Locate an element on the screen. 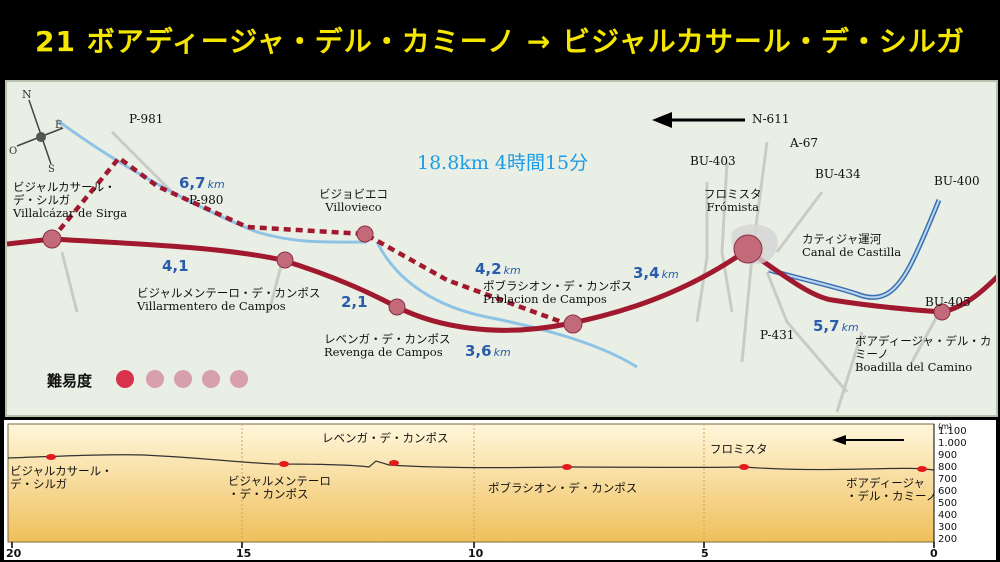 The height and width of the screenshot is (562, 1000). distance-label: 3,6 km is located at coordinates (488, 351).